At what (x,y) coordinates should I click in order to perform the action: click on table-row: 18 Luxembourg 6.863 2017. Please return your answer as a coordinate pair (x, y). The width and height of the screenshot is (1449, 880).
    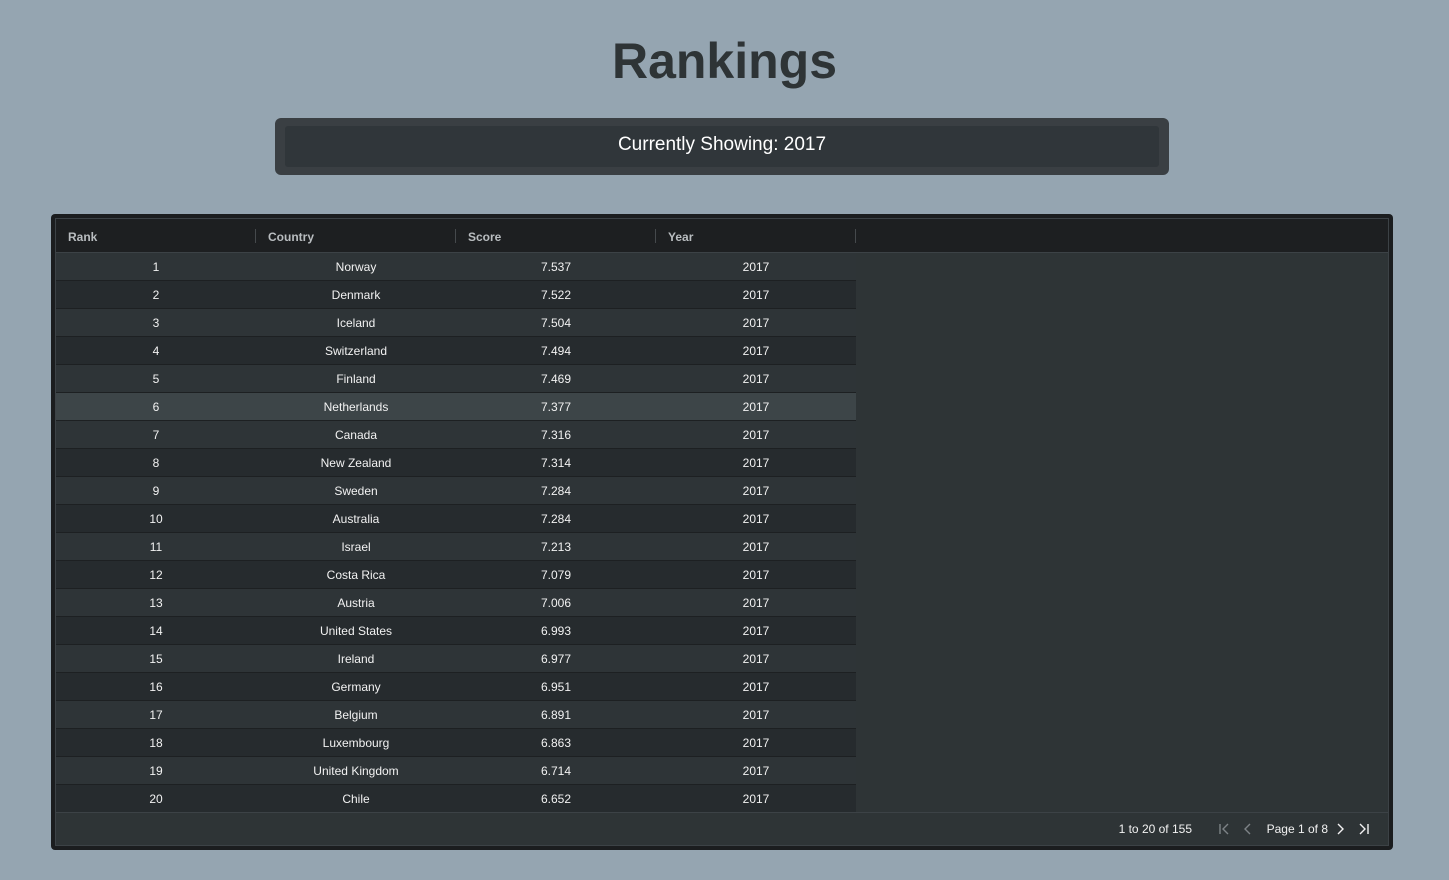
    Looking at the image, I should click on (456, 743).